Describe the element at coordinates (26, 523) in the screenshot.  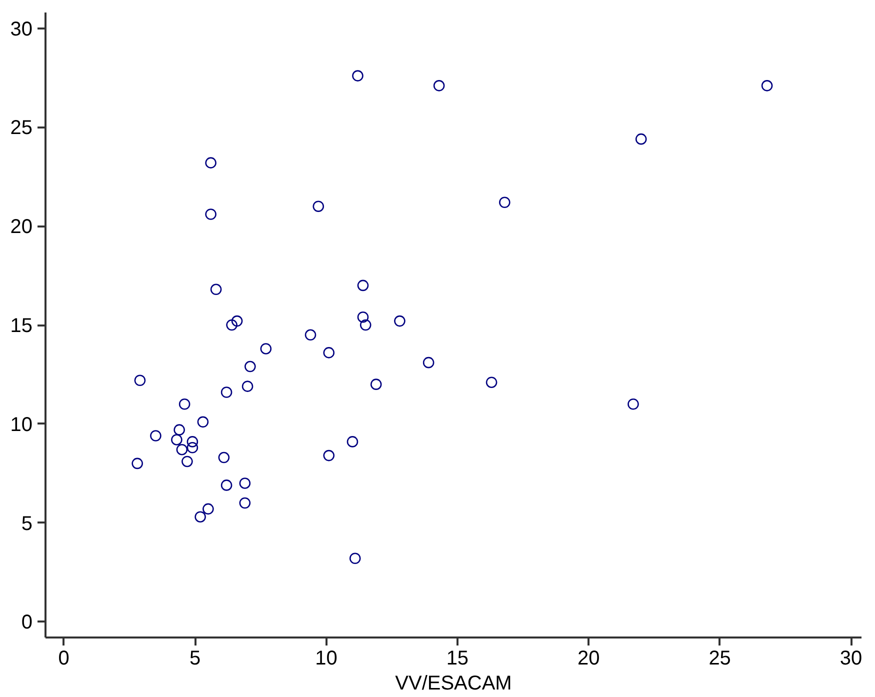
I see `y-tick-label: 5` at that location.